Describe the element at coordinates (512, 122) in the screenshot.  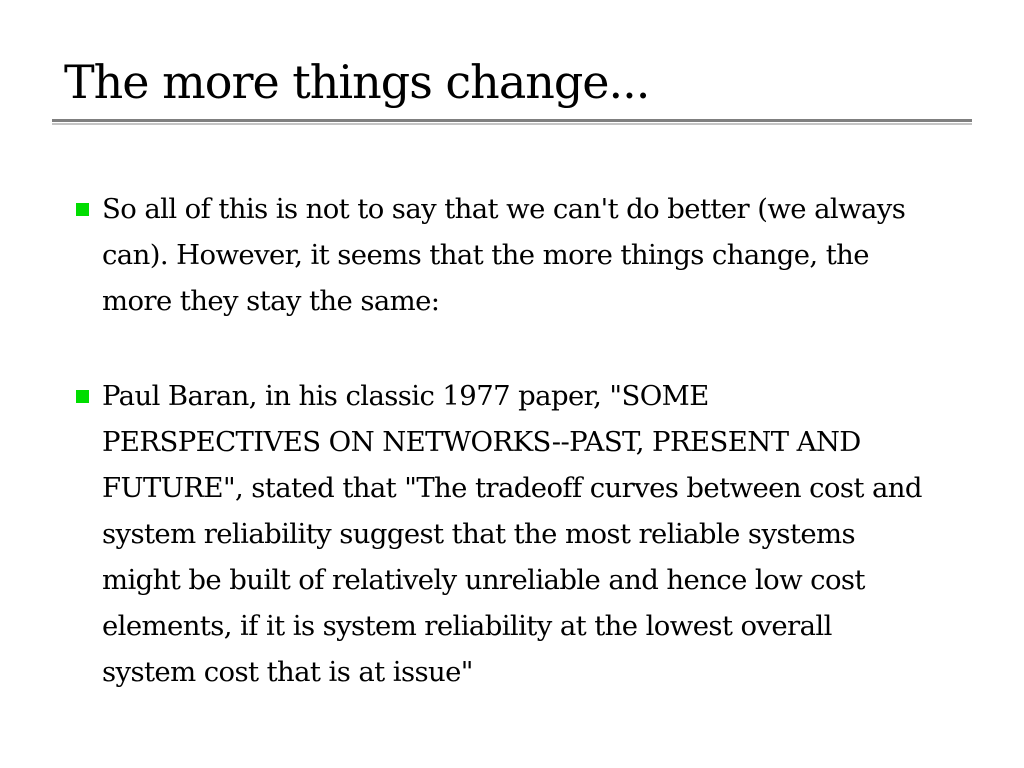
I see `title-divider` at that location.